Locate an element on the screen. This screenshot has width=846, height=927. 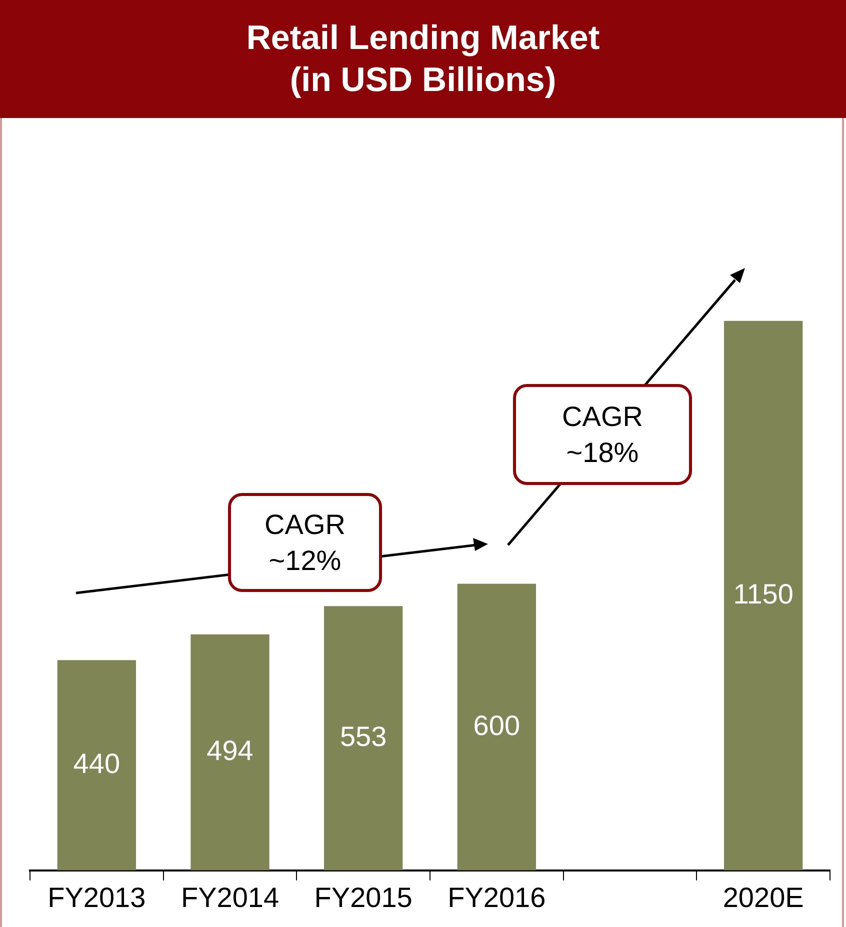
annotation: CAGR ~18% is located at coordinates (602, 435).